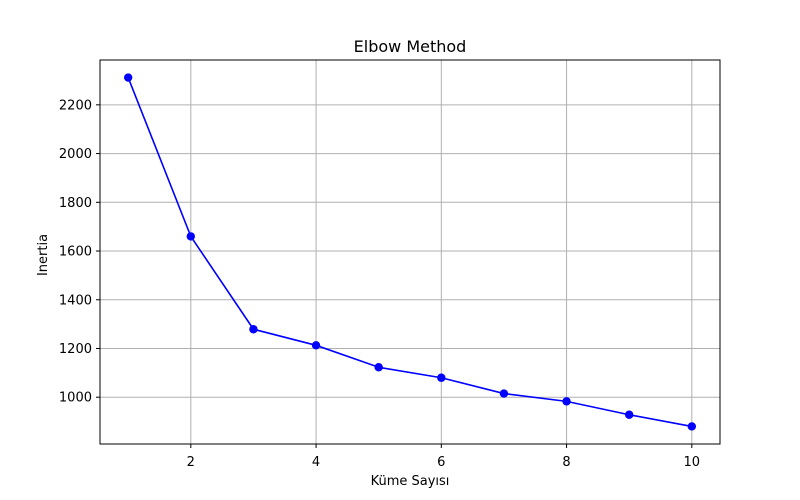 This screenshot has height=500, width=800. I want to click on x-axis-label: Küme Sayısı, so click(410, 481).